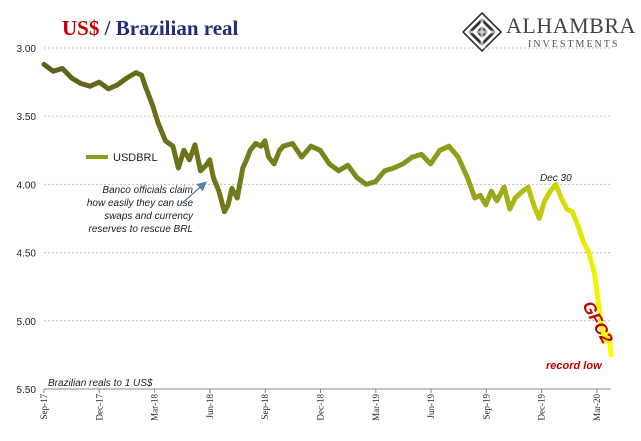 This screenshot has height=441, width=641. What do you see at coordinates (574, 44) in the screenshot?
I see `logo-tagline: INVESTMENTS` at bounding box center [574, 44].